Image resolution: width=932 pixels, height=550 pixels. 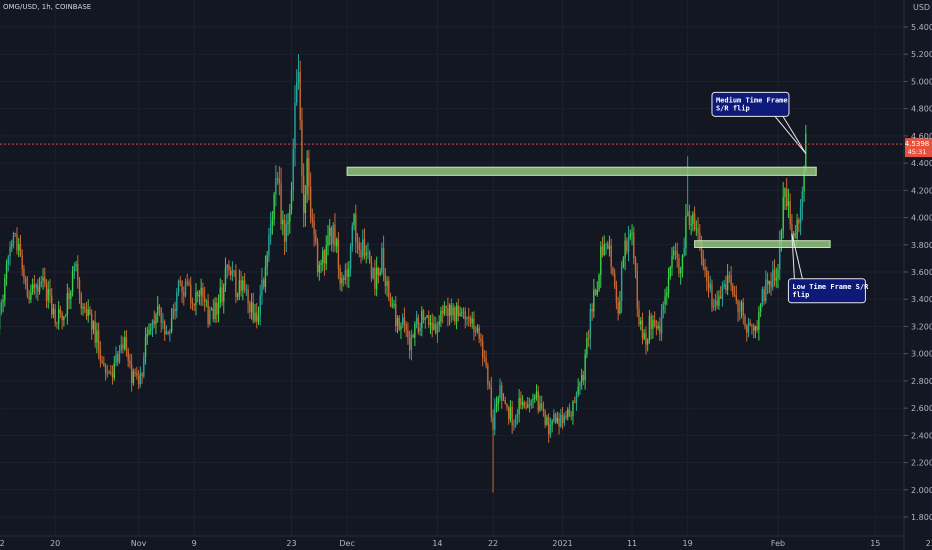 I want to click on callout-pointer, so click(x=793, y=256).